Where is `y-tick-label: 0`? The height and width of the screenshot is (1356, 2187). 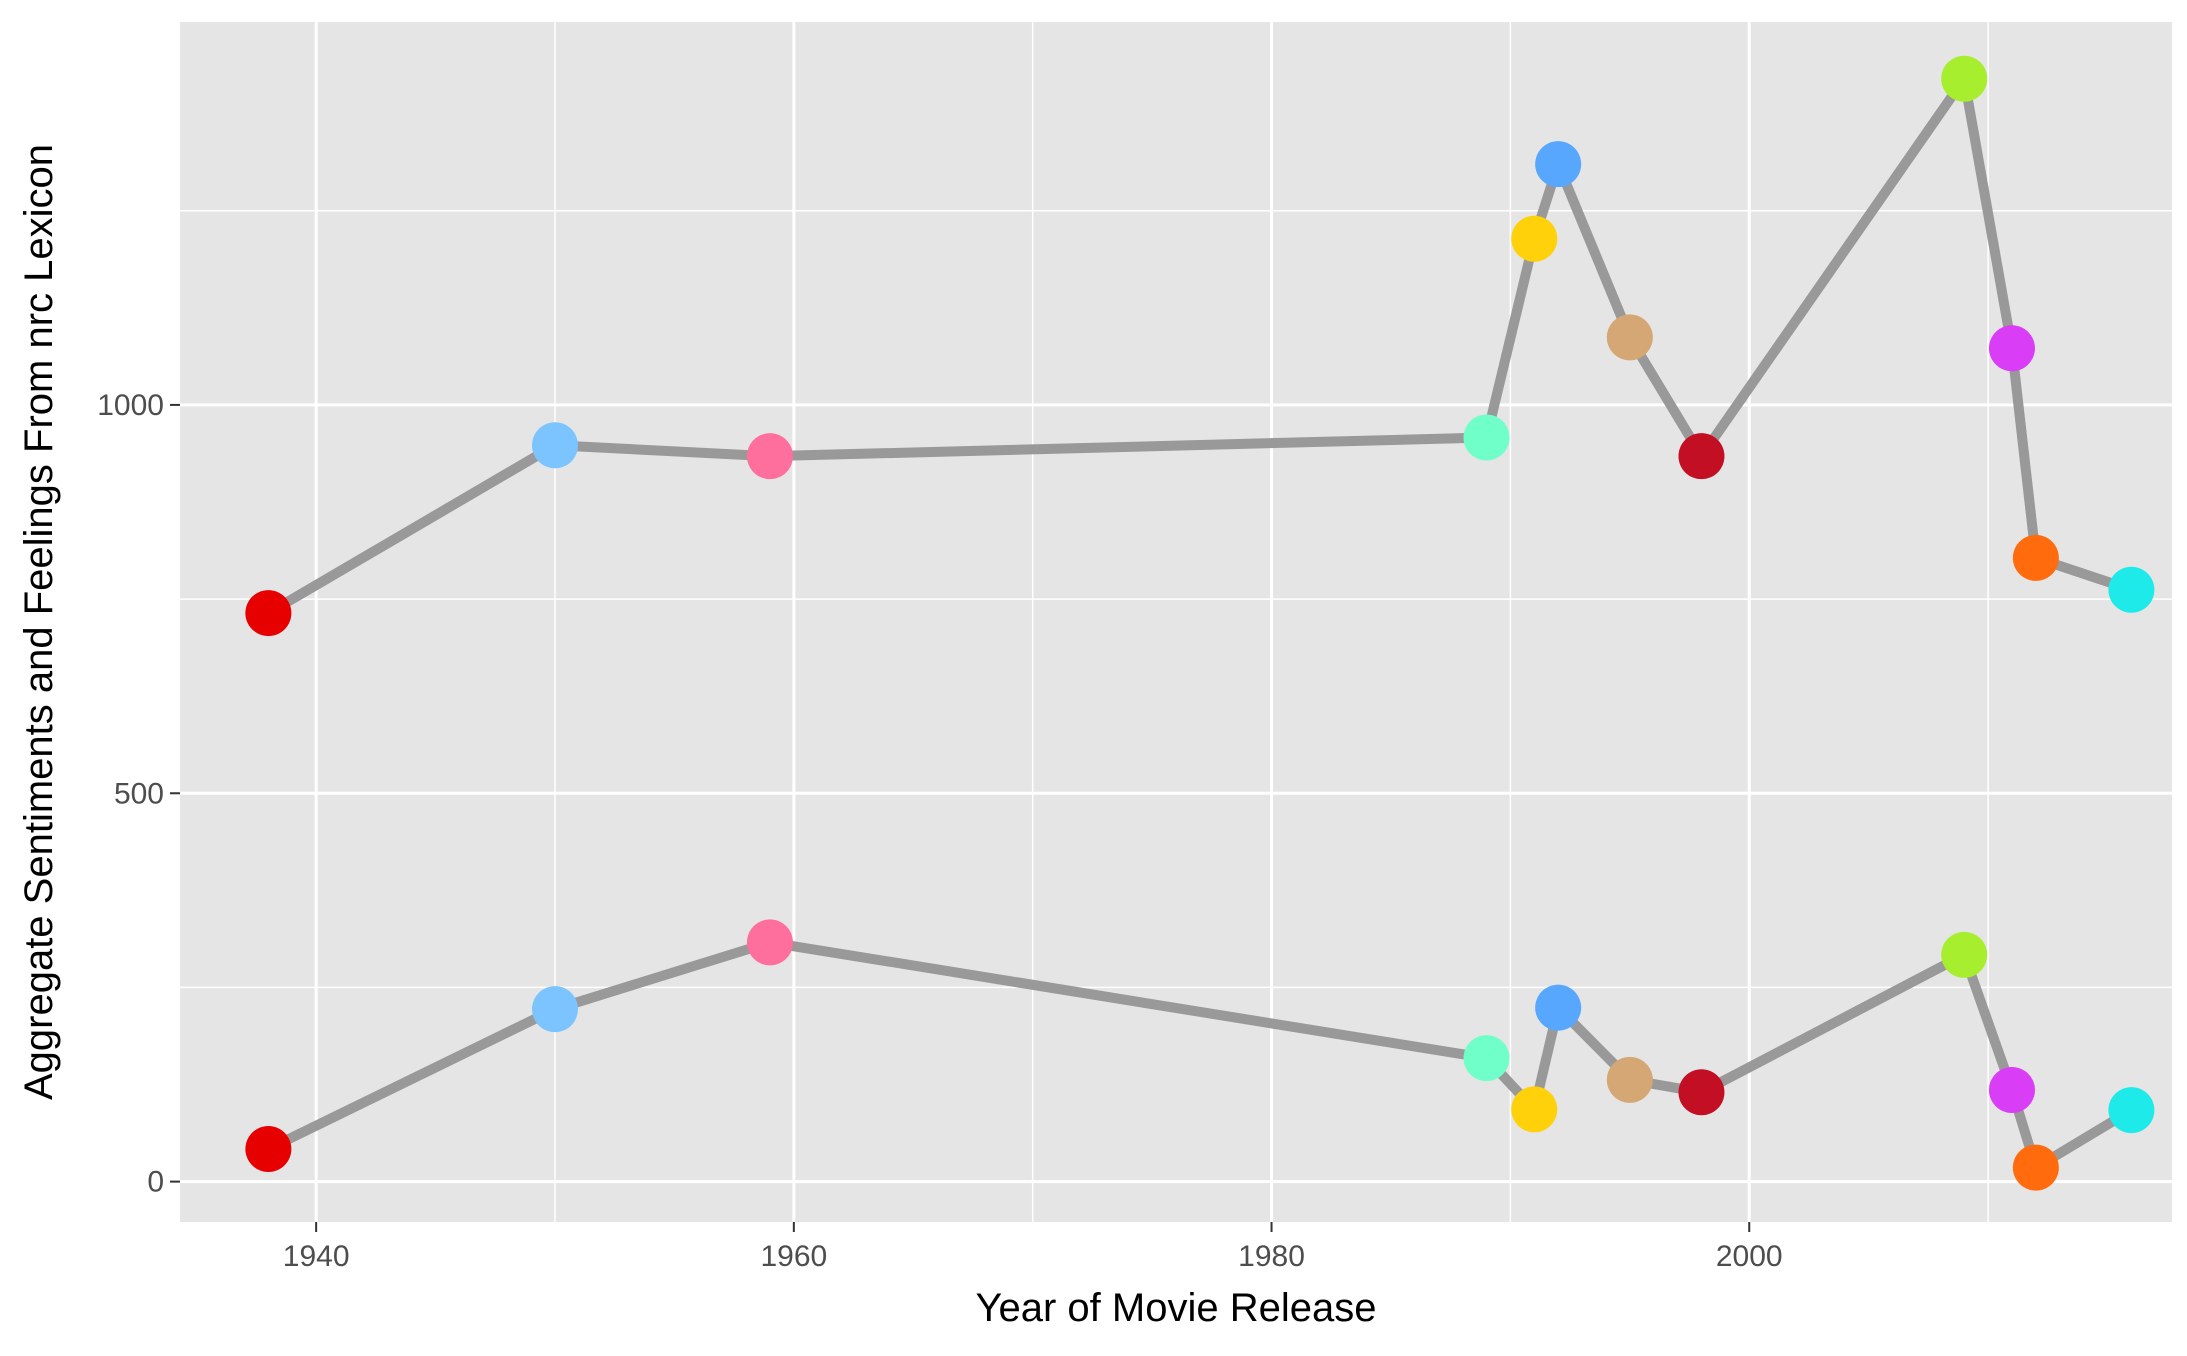 y-tick-label: 0 is located at coordinates (155, 1182).